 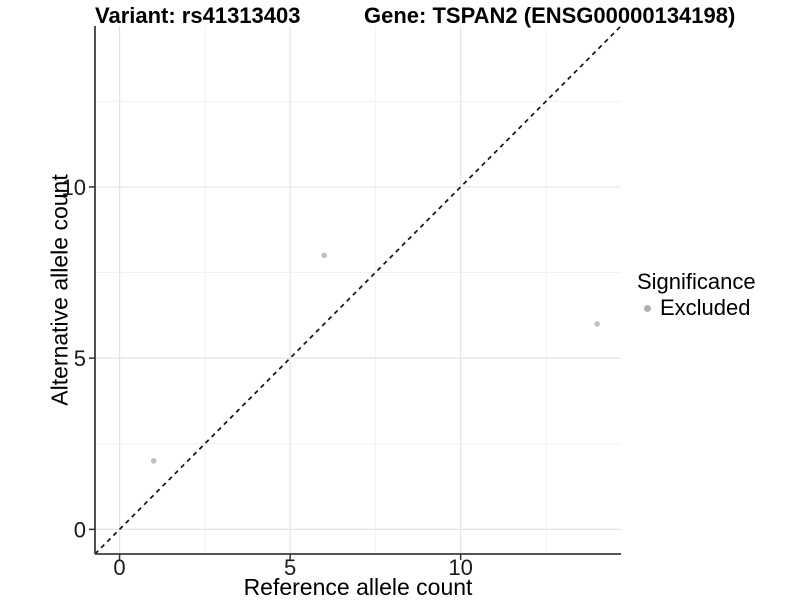 What do you see at coordinates (647, 308) in the screenshot?
I see `legend-point-icon` at bounding box center [647, 308].